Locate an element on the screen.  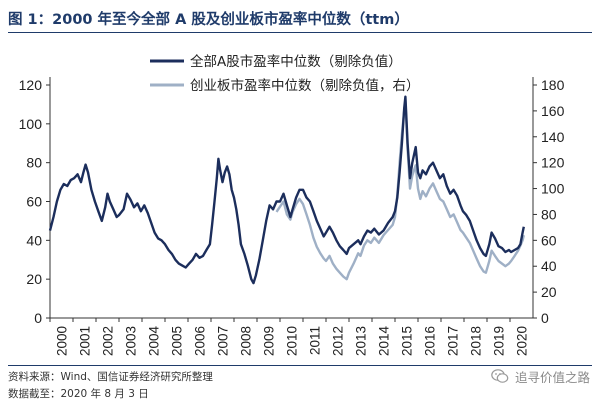
x-tick-label: 2003 is located at coordinates (131, 341).